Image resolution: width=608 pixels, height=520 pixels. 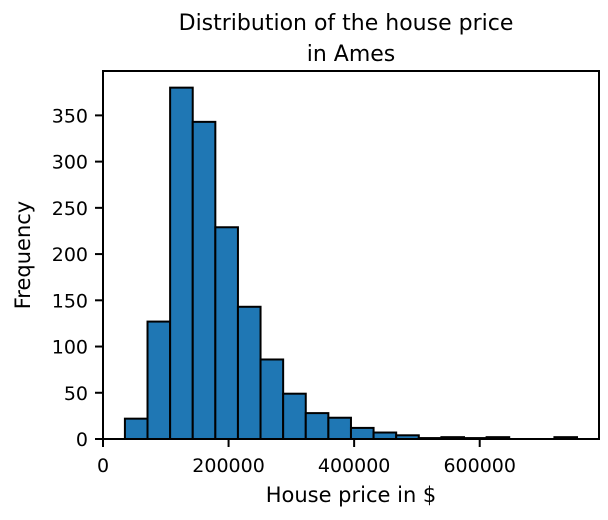 What do you see at coordinates (351, 495) in the screenshot?
I see `x-axis-label: House price in $` at bounding box center [351, 495].